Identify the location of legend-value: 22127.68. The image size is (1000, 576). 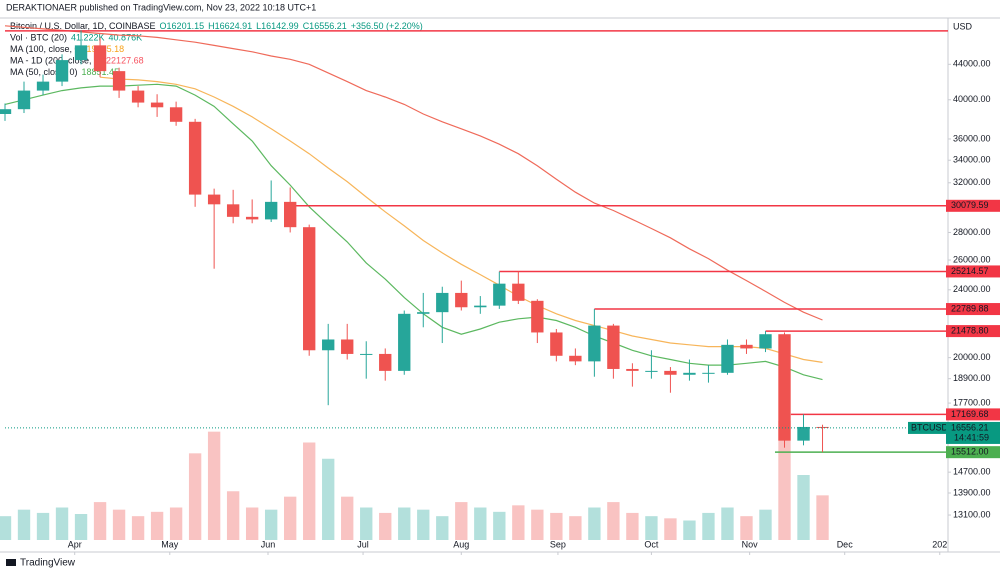
(125, 61).